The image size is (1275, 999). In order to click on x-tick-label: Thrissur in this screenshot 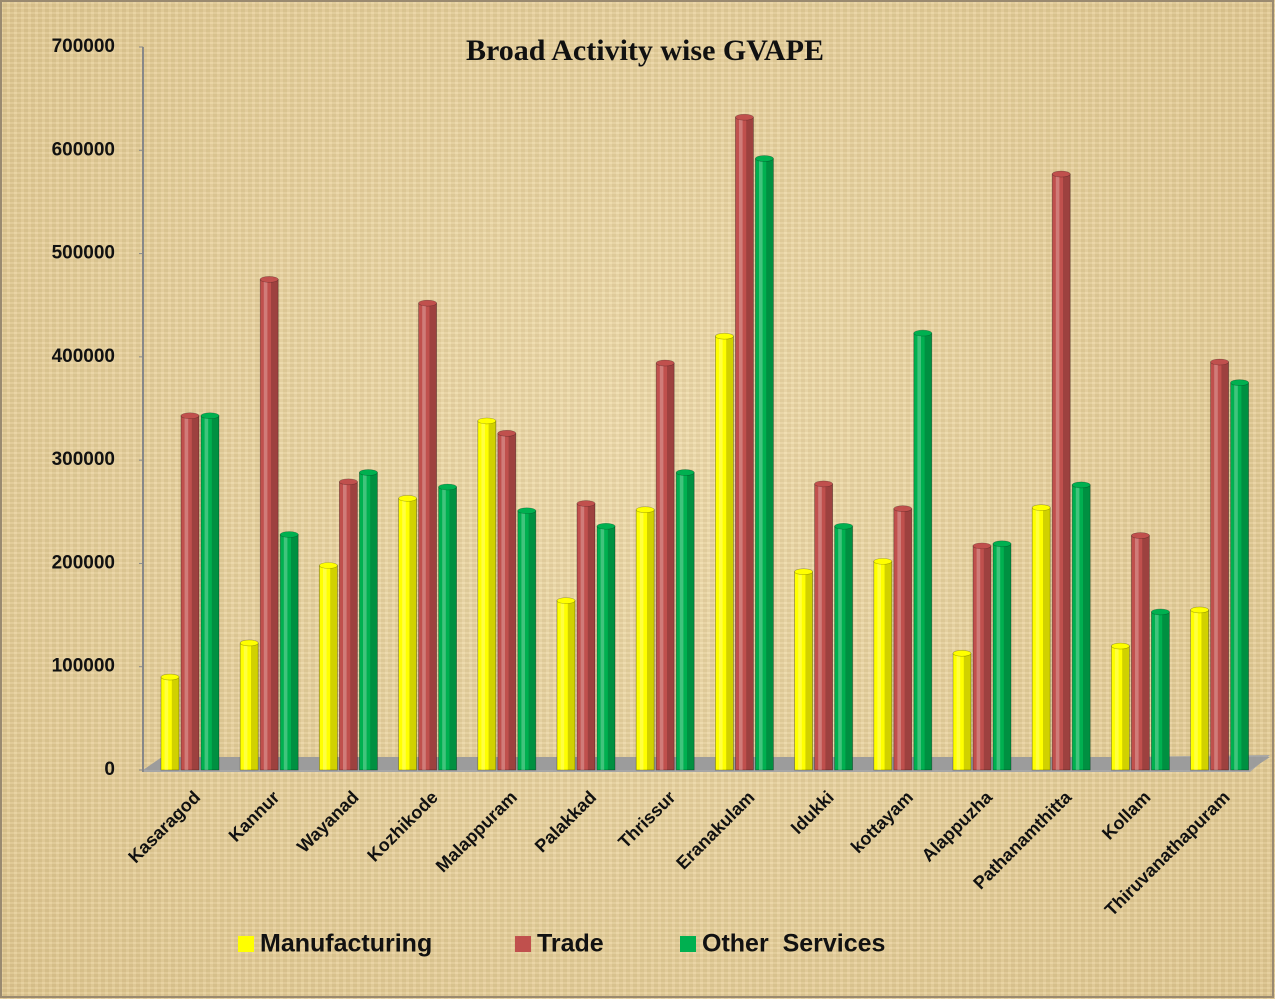, I will do `click(646, 819)`.